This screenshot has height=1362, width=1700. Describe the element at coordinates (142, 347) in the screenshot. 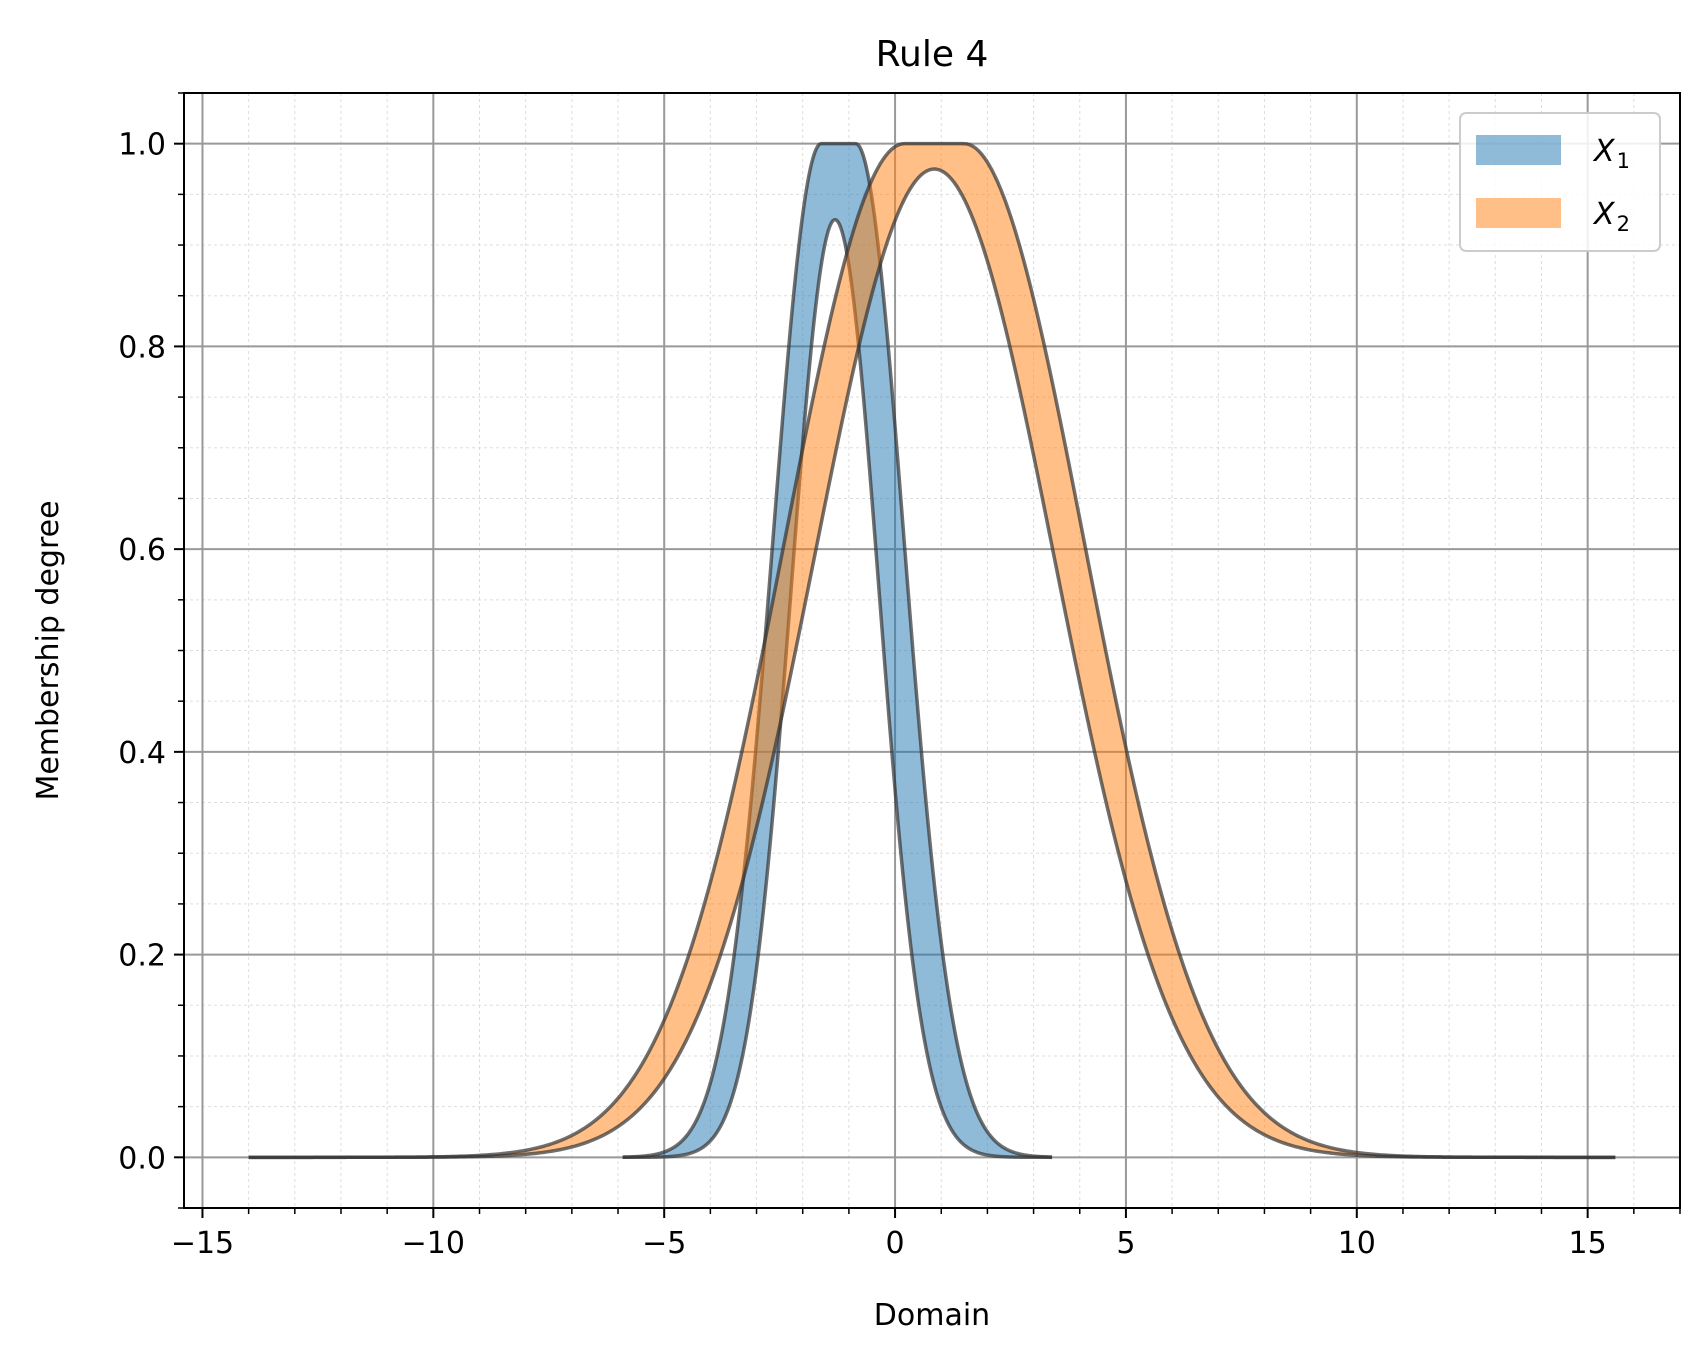

I see `y-tick-label: 0.8` at that location.